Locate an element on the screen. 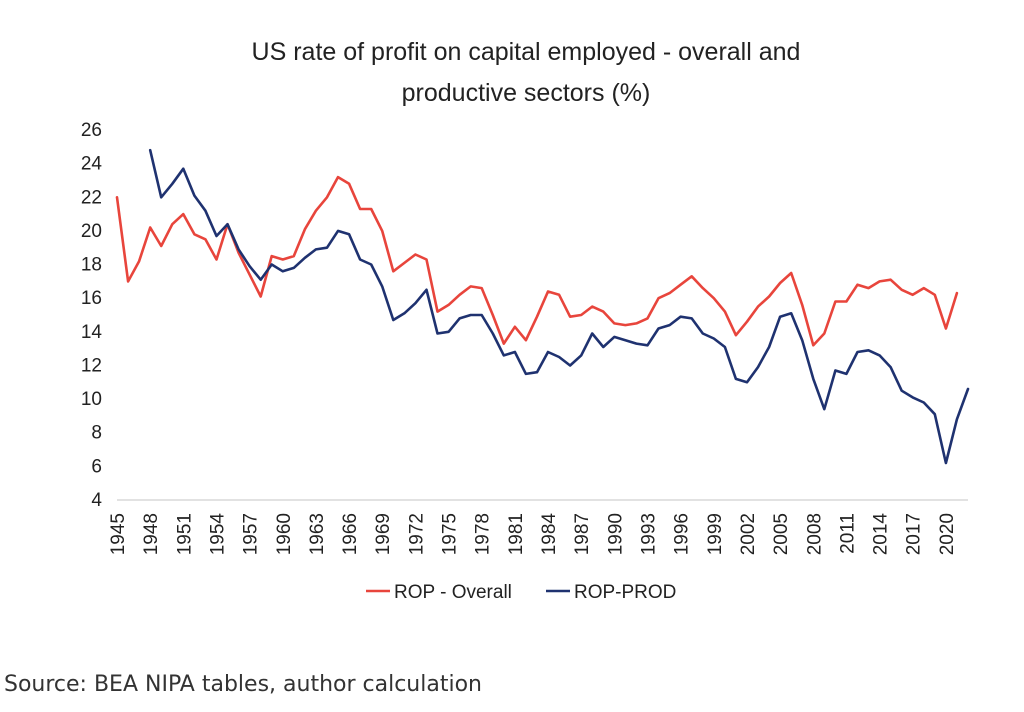  x-tick-label: 1948 is located at coordinates (151, 534).